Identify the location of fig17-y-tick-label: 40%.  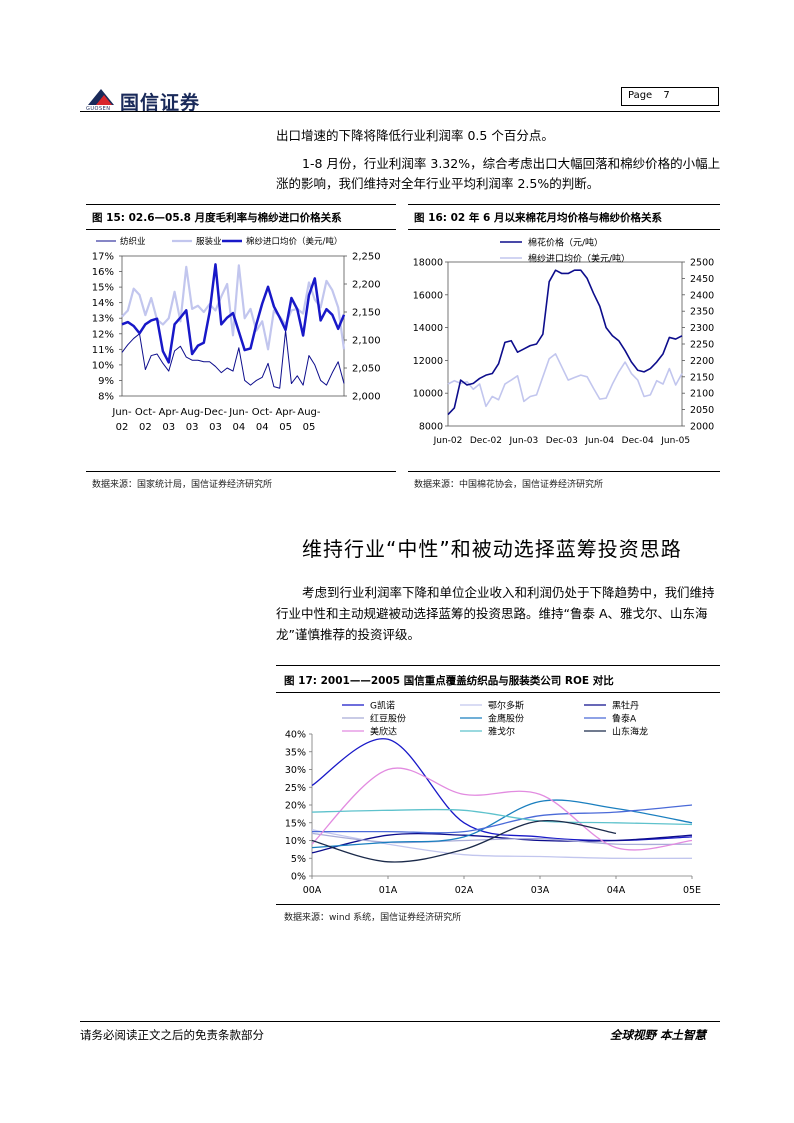
(295, 735).